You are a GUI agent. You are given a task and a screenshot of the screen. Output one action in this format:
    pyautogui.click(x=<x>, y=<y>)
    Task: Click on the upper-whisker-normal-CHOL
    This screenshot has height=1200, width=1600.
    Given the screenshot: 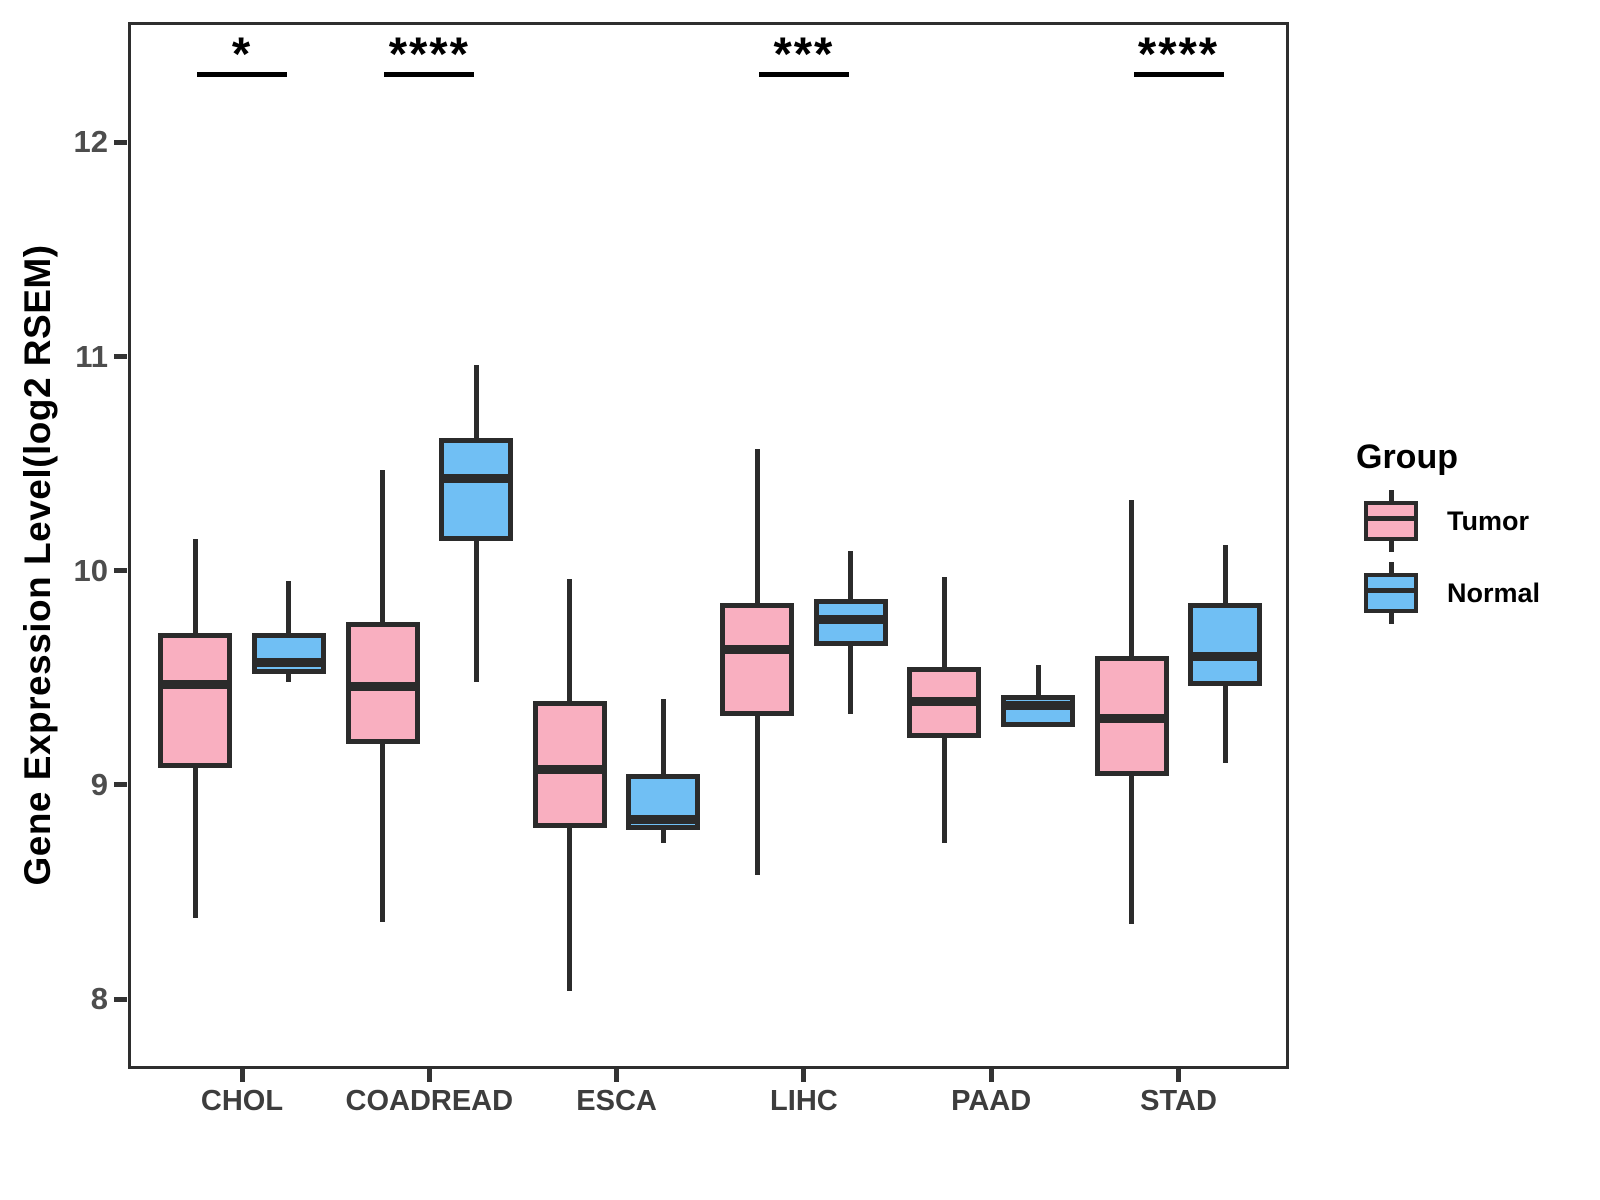 What is the action you would take?
    pyautogui.click(x=289, y=607)
    